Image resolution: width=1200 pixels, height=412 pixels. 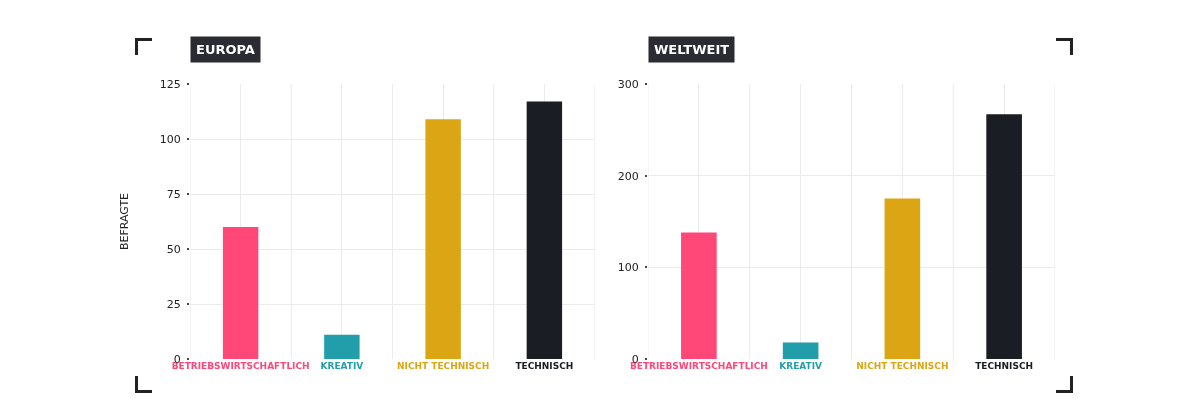 I want to click on chart-title: WELTWEIT, so click(x=692, y=49).